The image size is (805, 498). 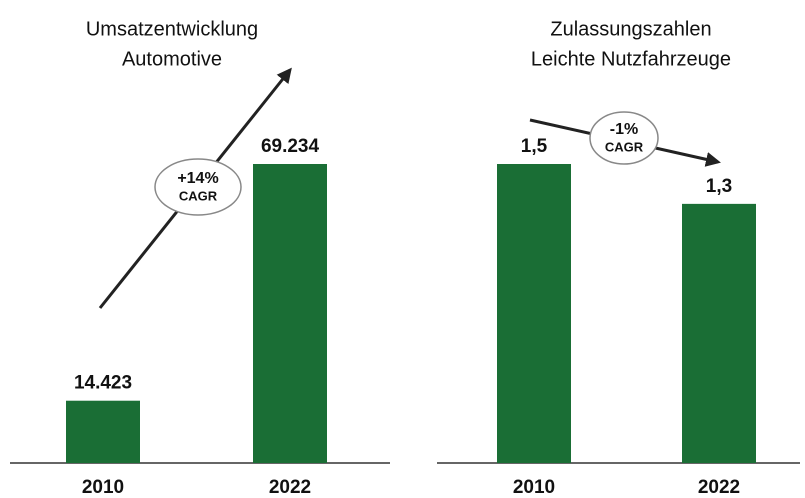 What do you see at coordinates (290, 146) in the screenshot?
I see `value-label: 69.234` at bounding box center [290, 146].